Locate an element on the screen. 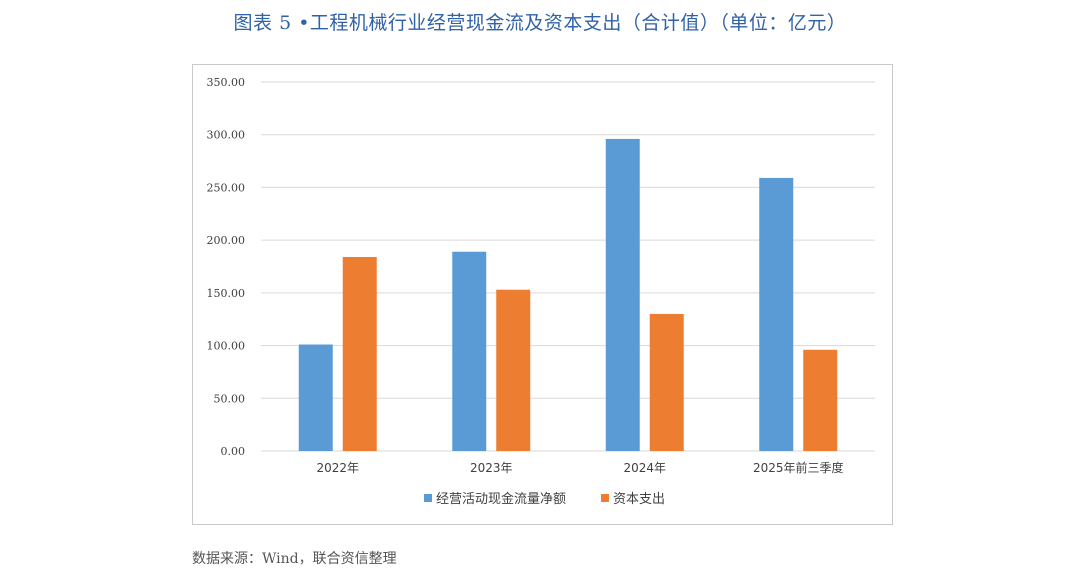 The height and width of the screenshot is (572, 1080). y-tick-label: 350.00 is located at coordinates (226, 82).